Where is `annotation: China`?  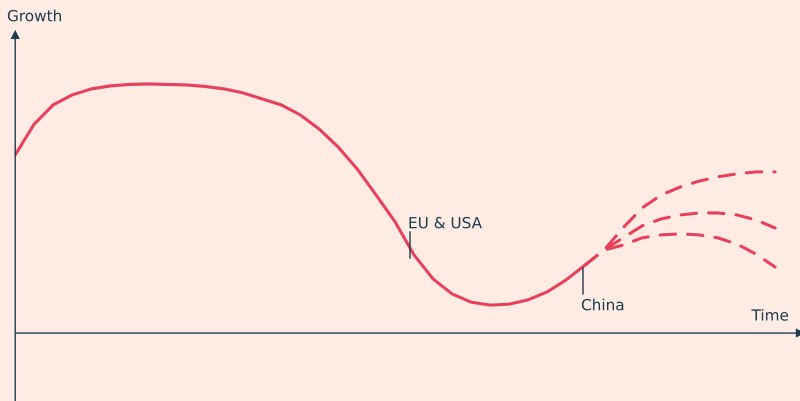
annotation: China is located at coordinates (603, 304).